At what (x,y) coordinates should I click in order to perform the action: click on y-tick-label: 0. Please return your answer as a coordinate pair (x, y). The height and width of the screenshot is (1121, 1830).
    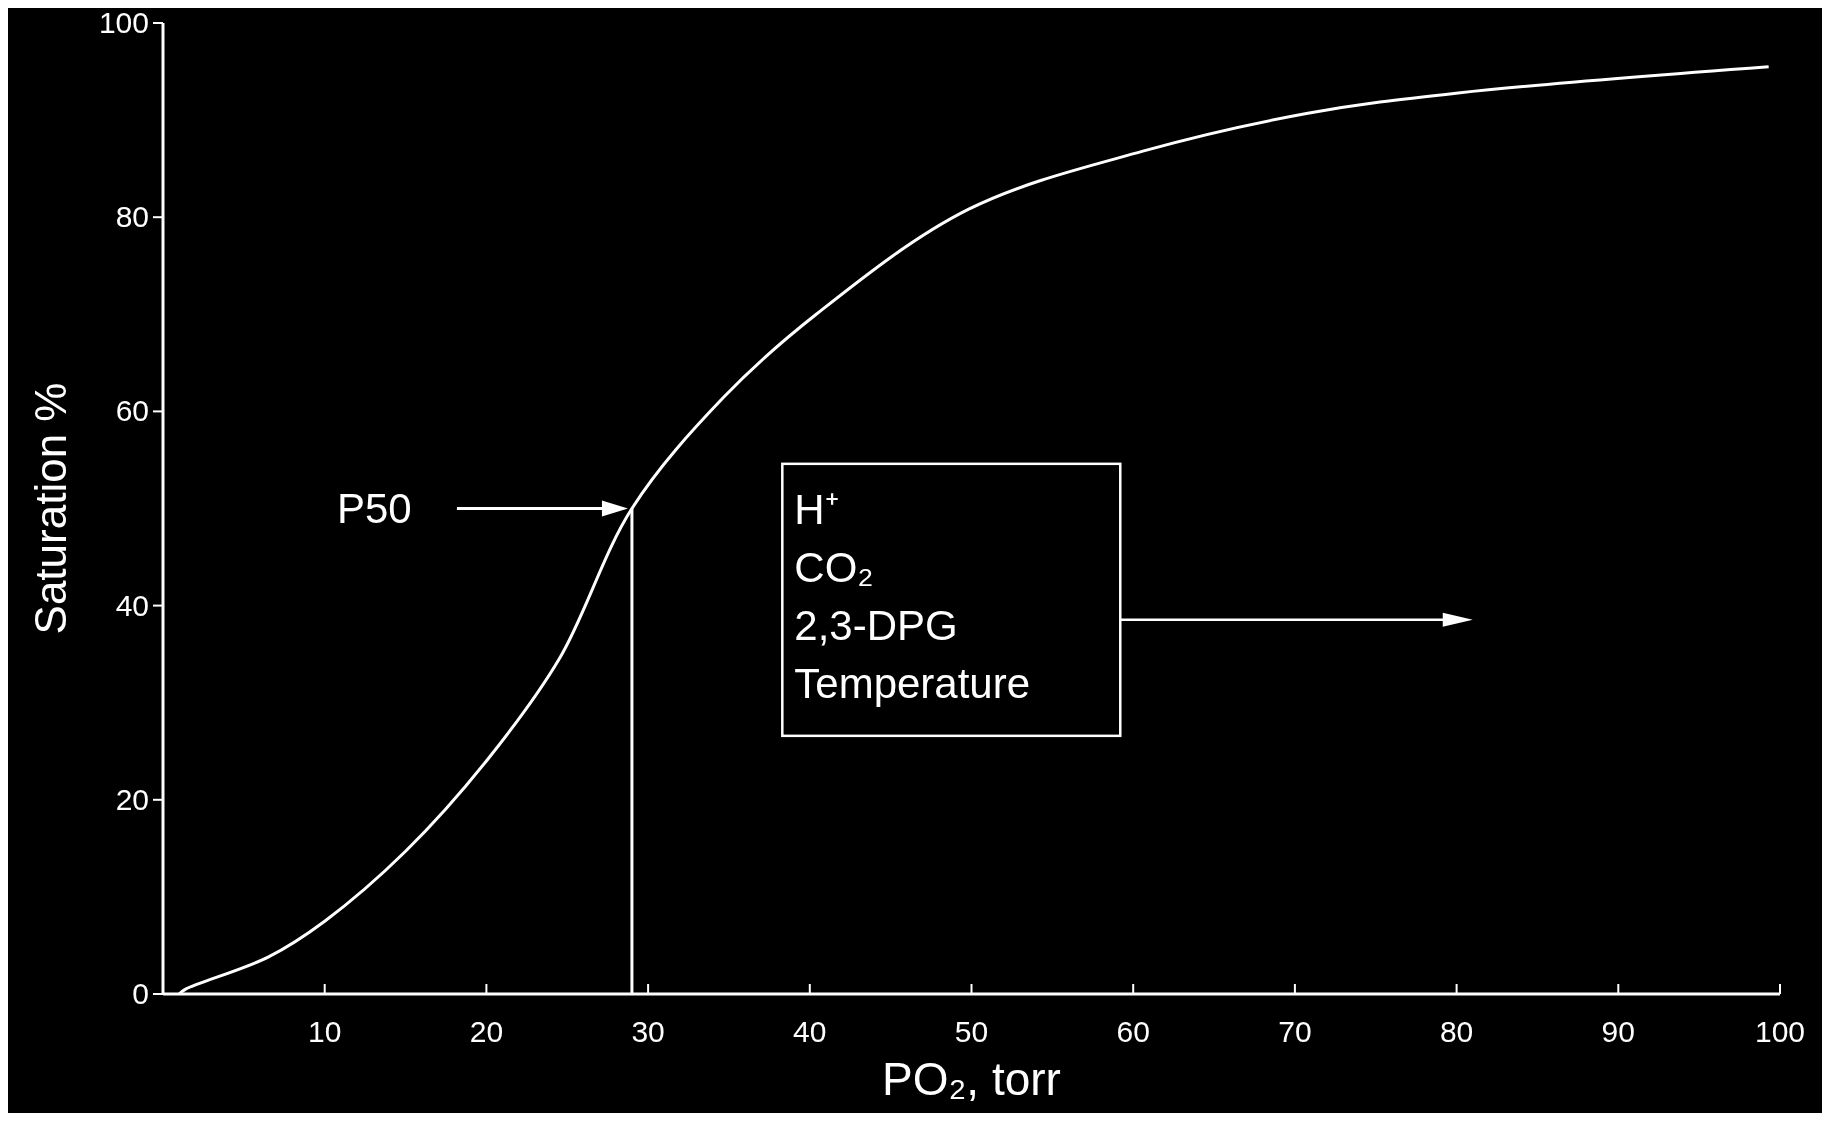
    Looking at the image, I should click on (140, 993).